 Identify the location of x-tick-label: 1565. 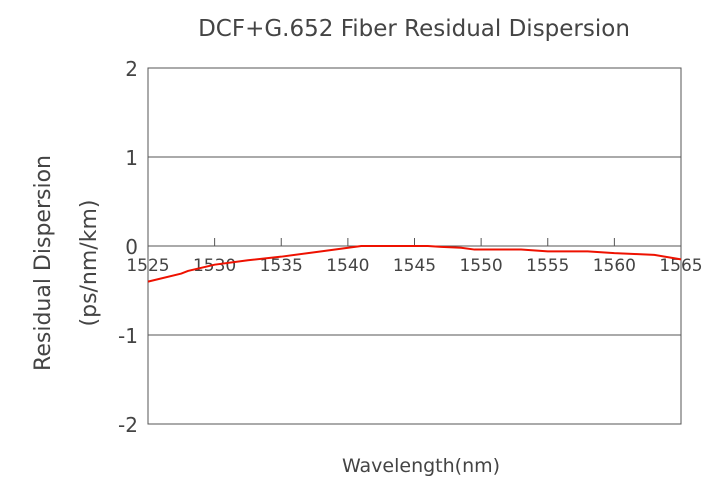
(680, 266).